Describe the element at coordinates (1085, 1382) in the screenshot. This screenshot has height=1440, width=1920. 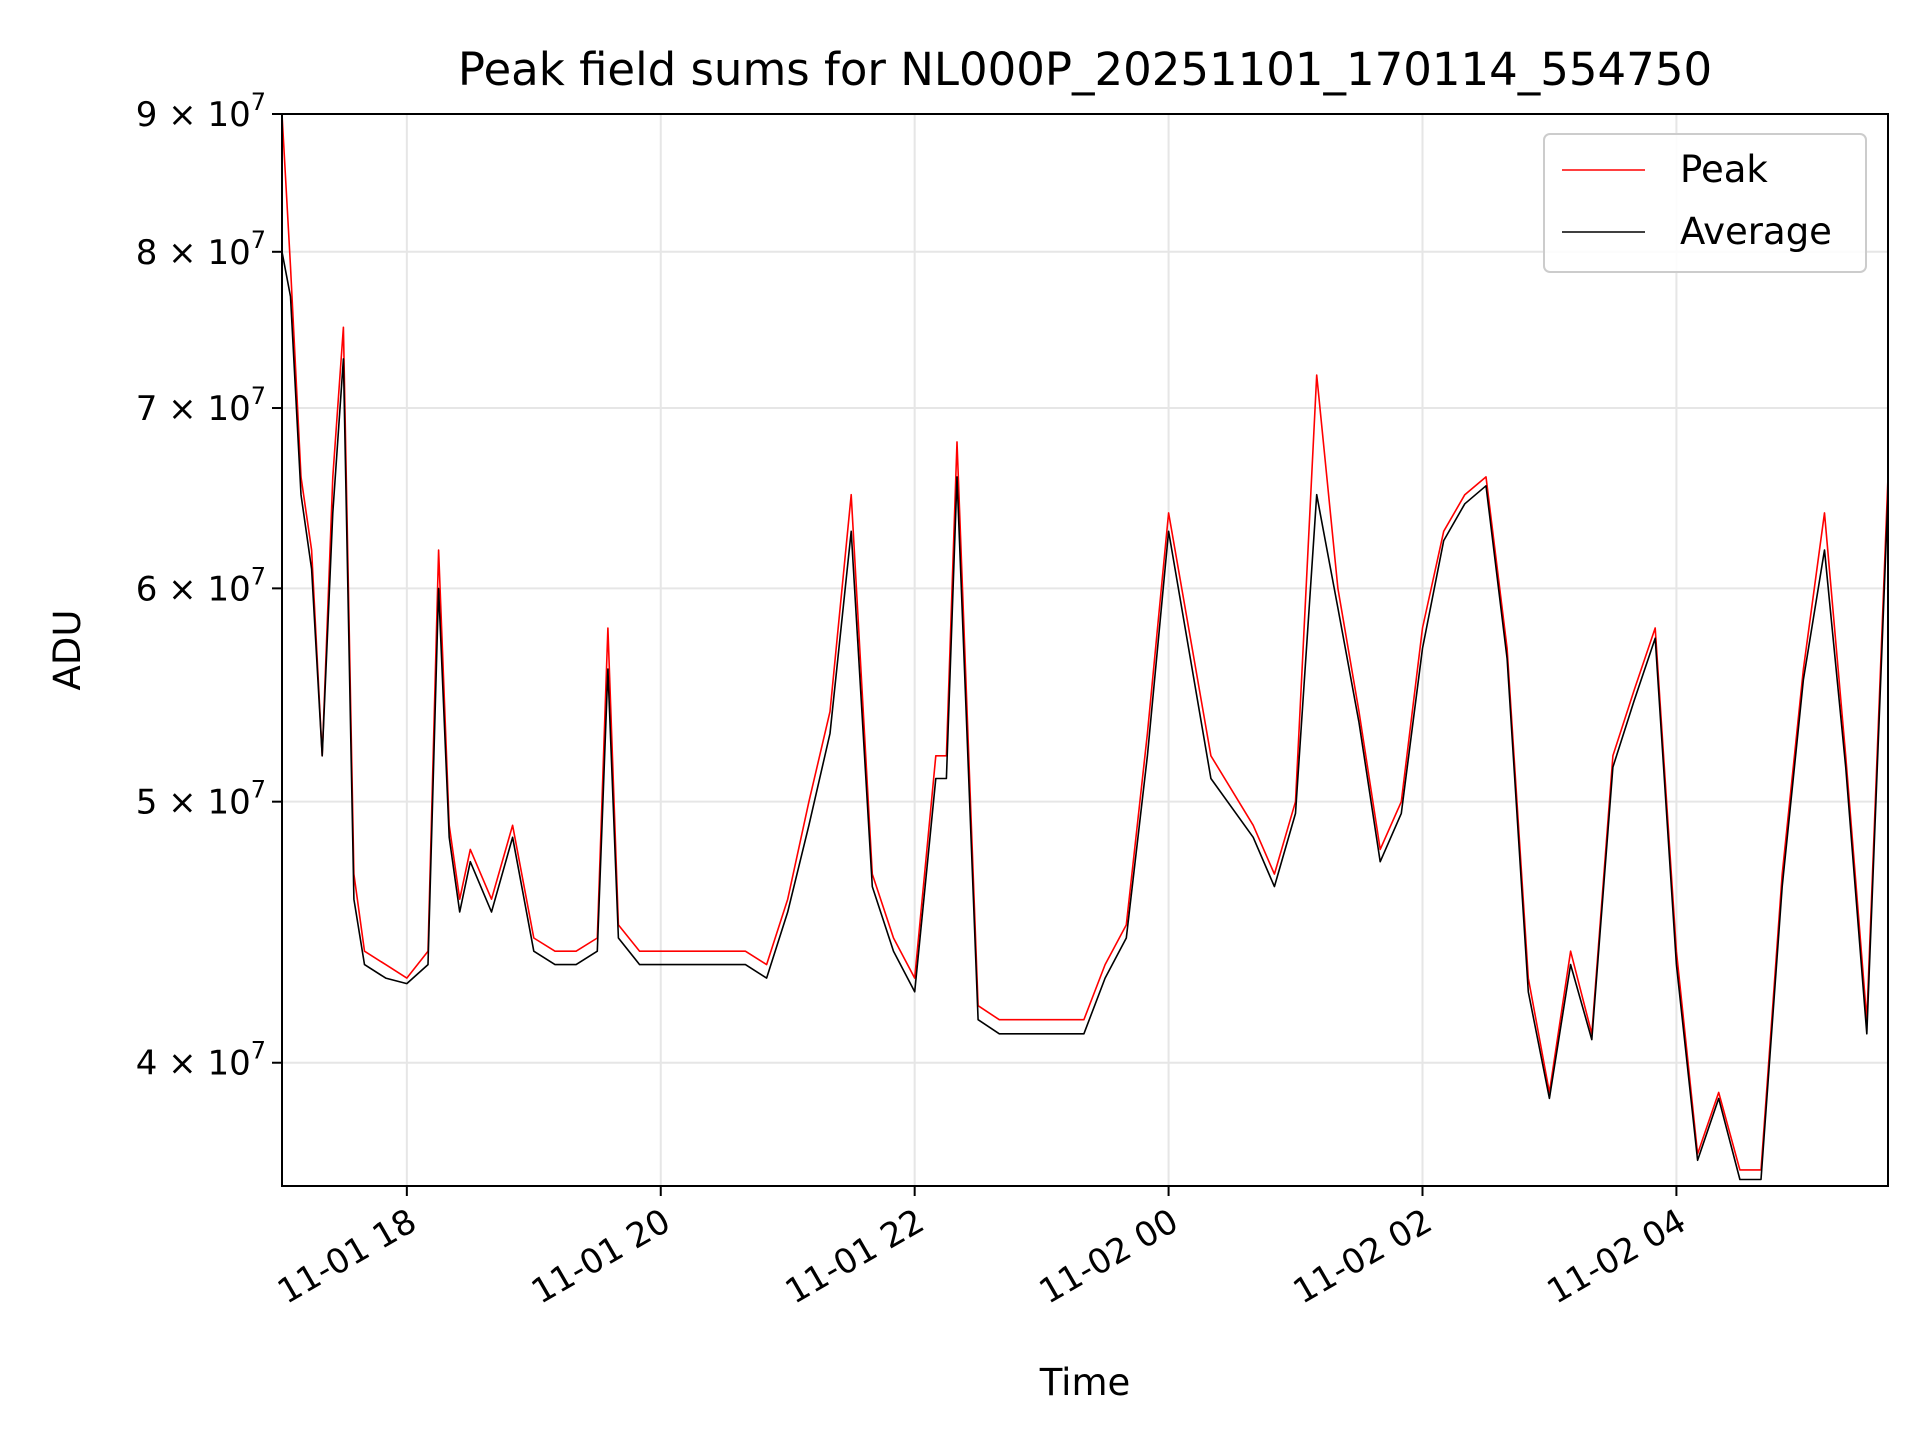
I see `x-axis-label: Time` at that location.